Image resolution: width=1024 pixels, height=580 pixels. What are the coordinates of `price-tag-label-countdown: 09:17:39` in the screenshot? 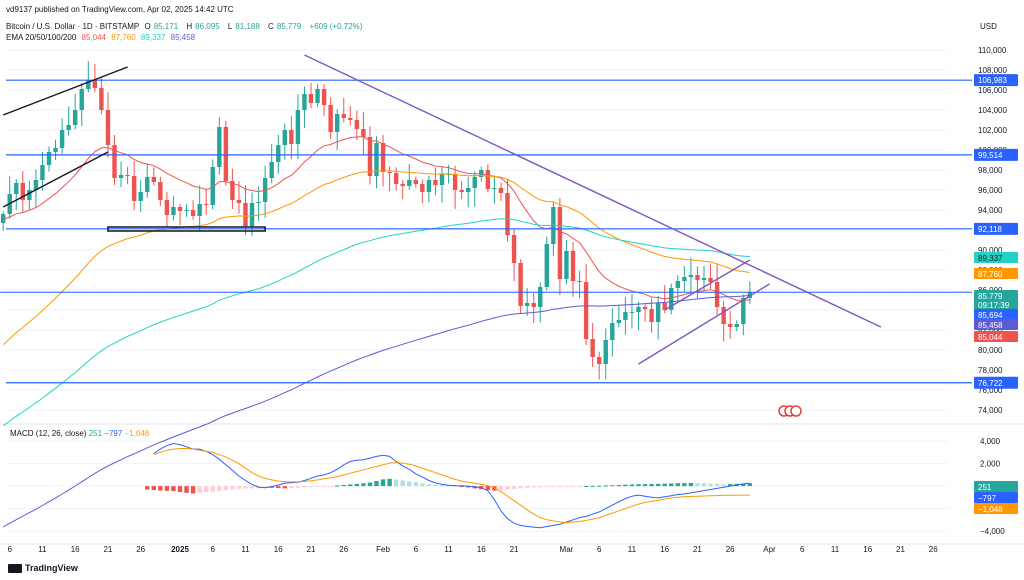 It's located at (994, 305).